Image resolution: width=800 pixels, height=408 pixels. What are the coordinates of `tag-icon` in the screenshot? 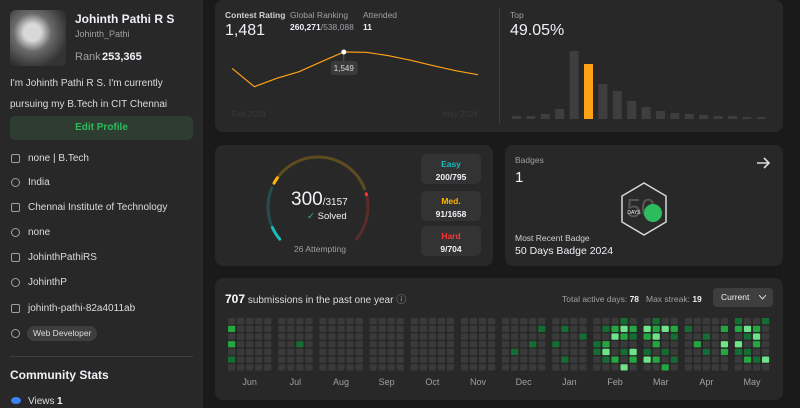 It's located at (15, 333).